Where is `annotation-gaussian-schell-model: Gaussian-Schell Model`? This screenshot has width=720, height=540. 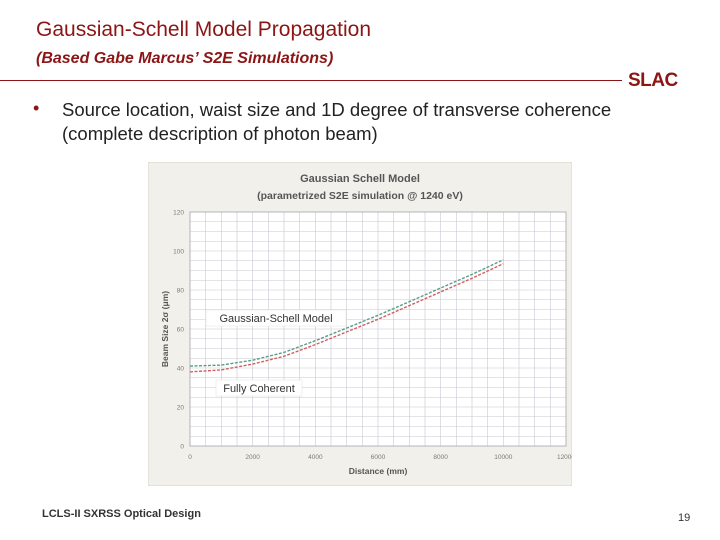
annotation-gaussian-schell-model: Gaussian-Schell Model is located at coordinates (275, 319).